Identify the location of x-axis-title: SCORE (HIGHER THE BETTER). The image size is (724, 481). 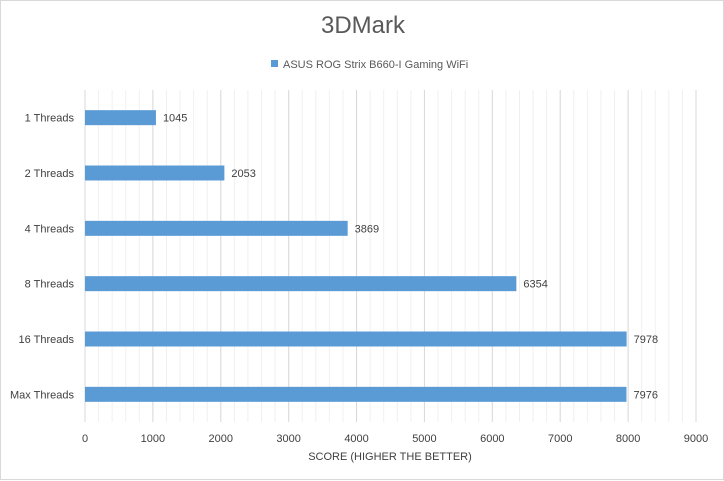
(390, 457).